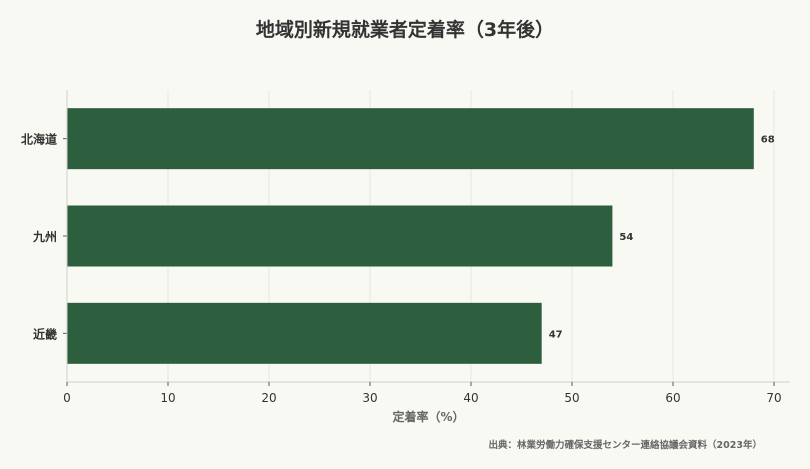 The width and height of the screenshot is (810, 469). What do you see at coordinates (369, 398) in the screenshot?
I see `x-tick-label: 30` at bounding box center [369, 398].